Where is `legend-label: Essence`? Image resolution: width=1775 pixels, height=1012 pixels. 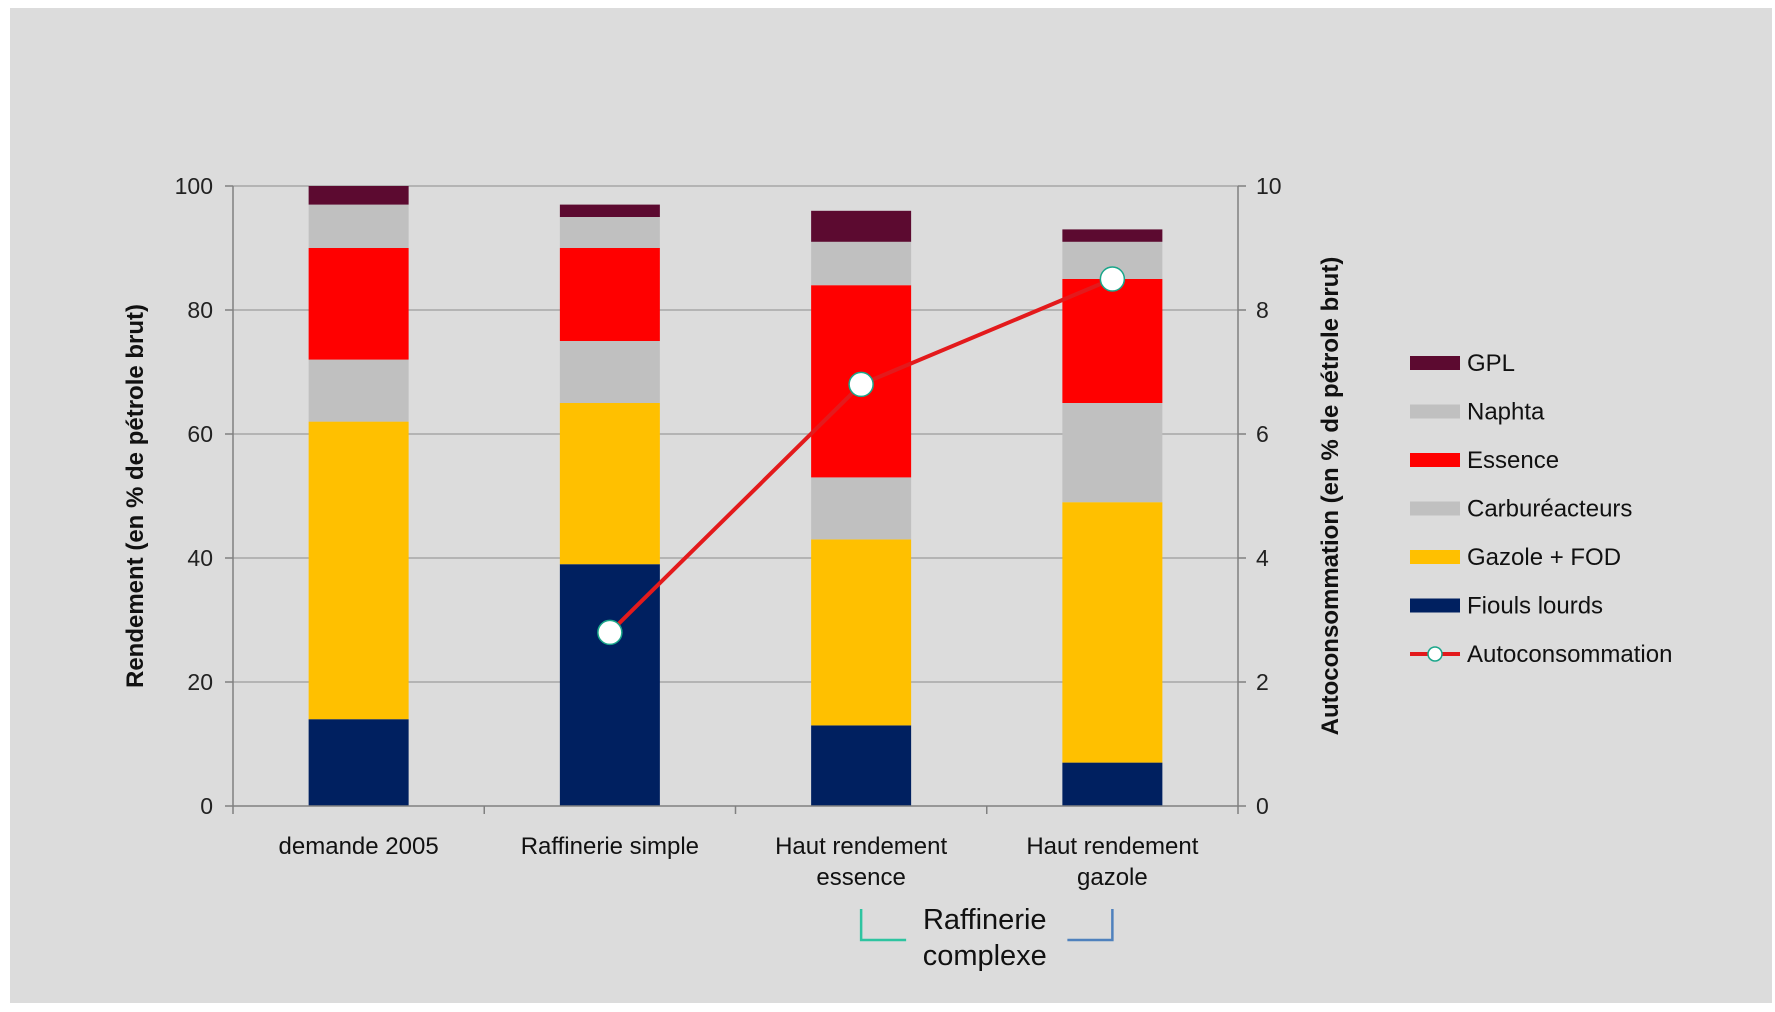 legend-label: Essence is located at coordinates (1513, 460).